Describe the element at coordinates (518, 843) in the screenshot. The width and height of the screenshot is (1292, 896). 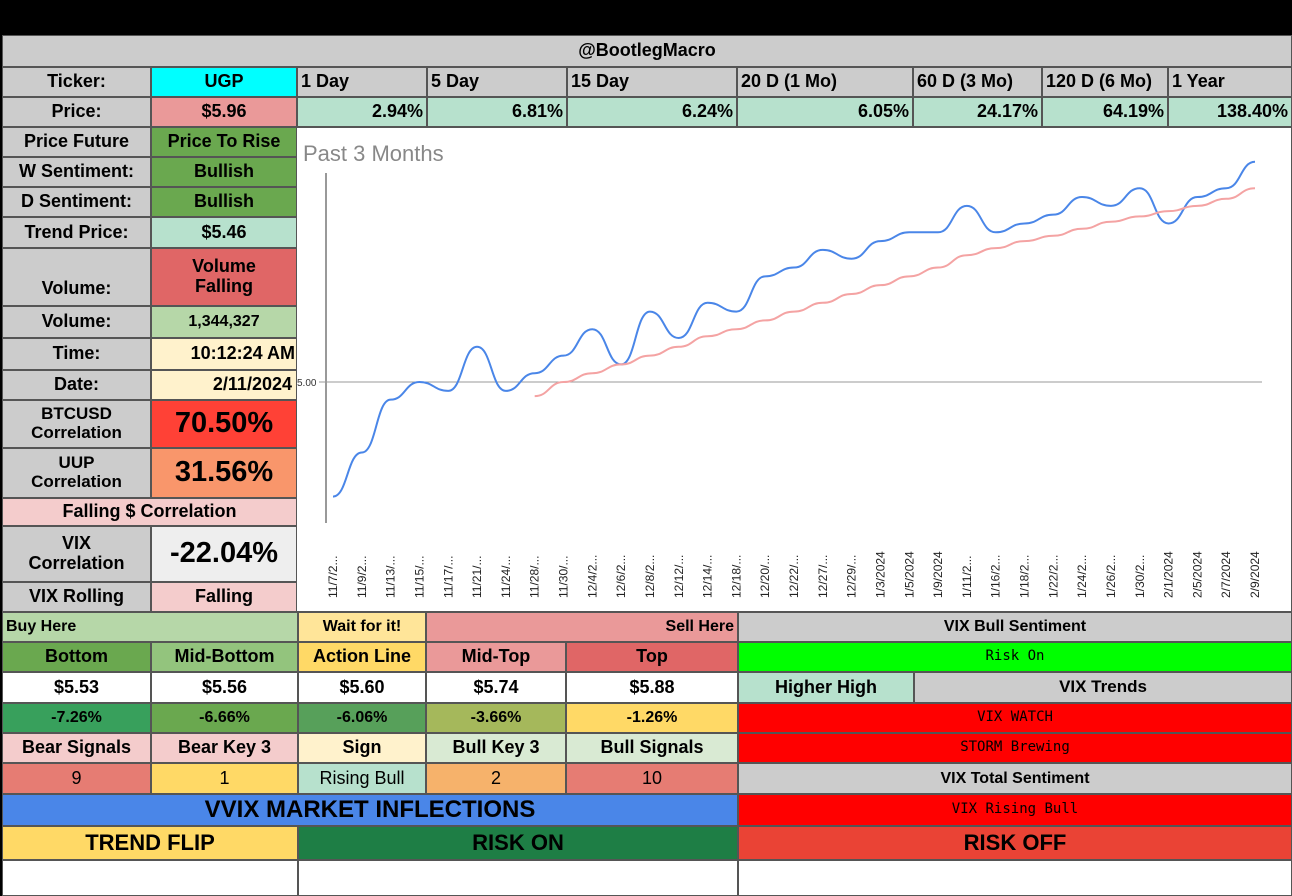
I see `risk-on-label: RISK ON` at that location.